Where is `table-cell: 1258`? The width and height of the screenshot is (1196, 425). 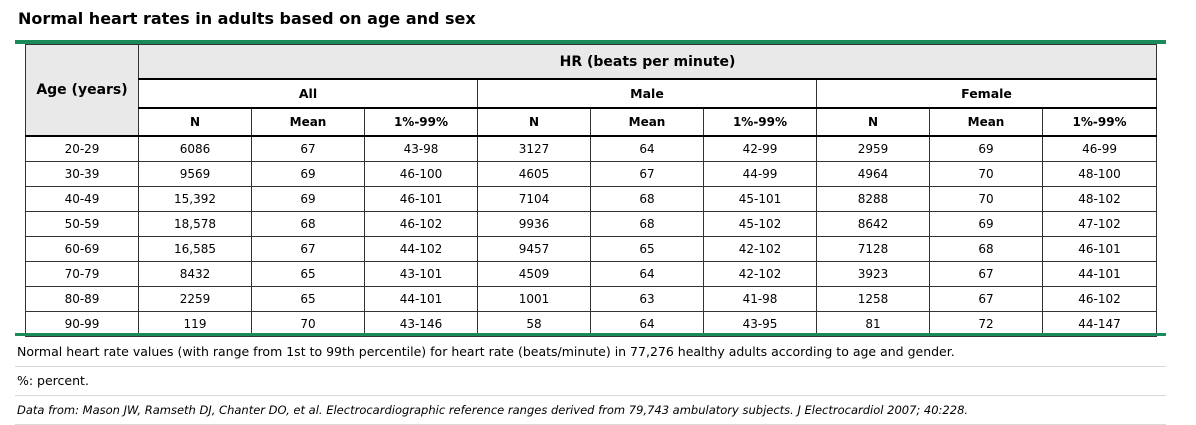
table-cell: 1258 is located at coordinates (873, 299).